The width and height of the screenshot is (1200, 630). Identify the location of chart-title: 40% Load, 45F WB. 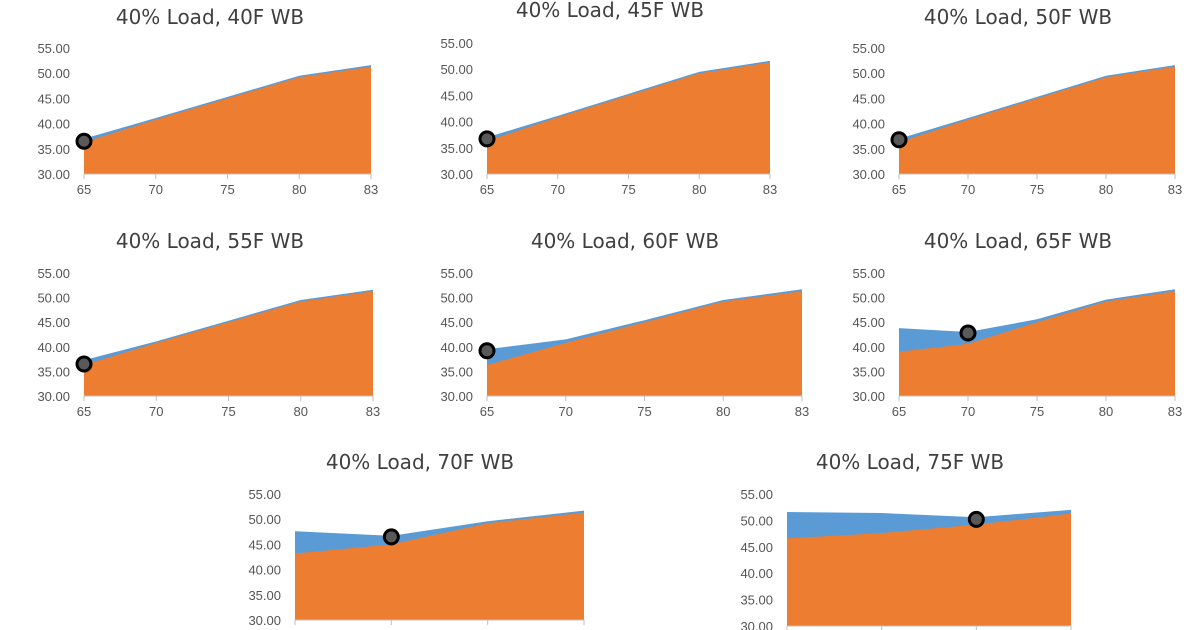
(610, 11).